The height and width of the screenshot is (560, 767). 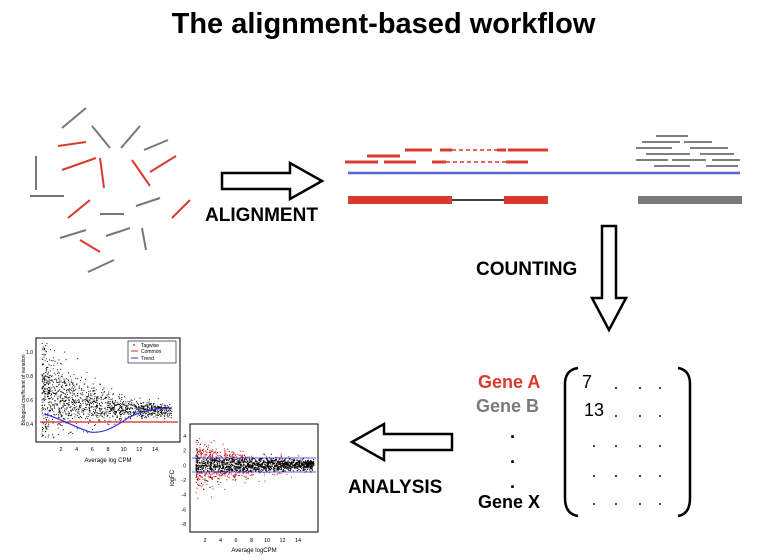 What do you see at coordinates (690, 200) in the screenshot?
I see `gene-b-exon` at bounding box center [690, 200].